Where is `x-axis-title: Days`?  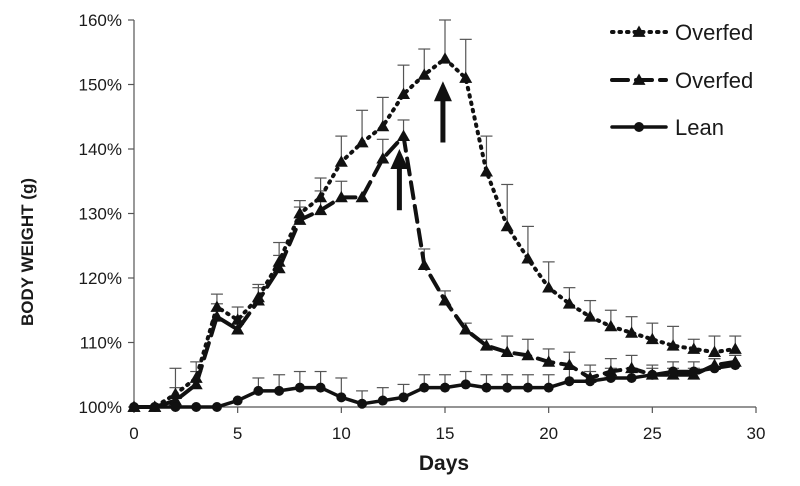
x-axis-title: Days is located at coordinates (444, 463).